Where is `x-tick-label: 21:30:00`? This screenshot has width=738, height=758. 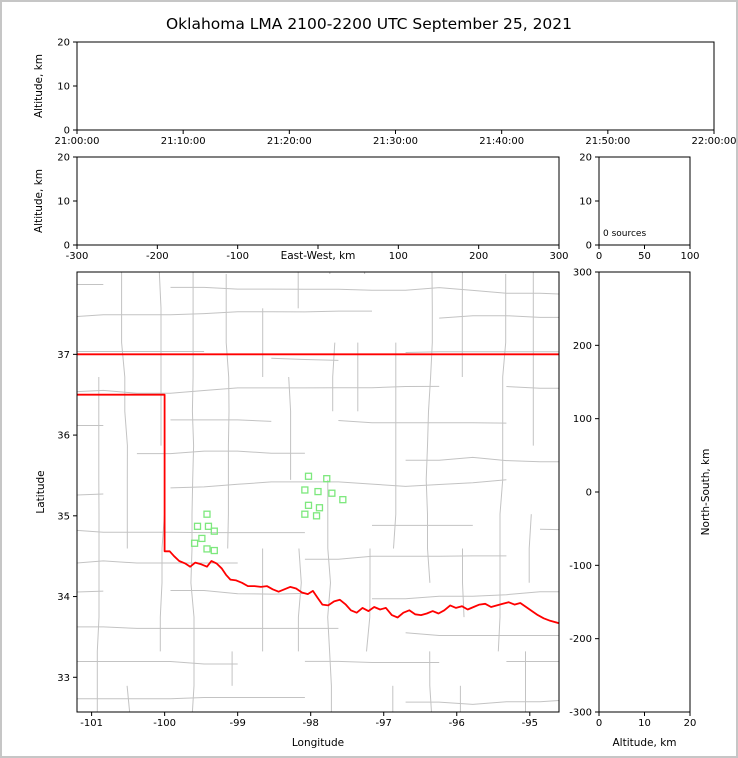
x-tick-label: 21:30:00 is located at coordinates (395, 141).